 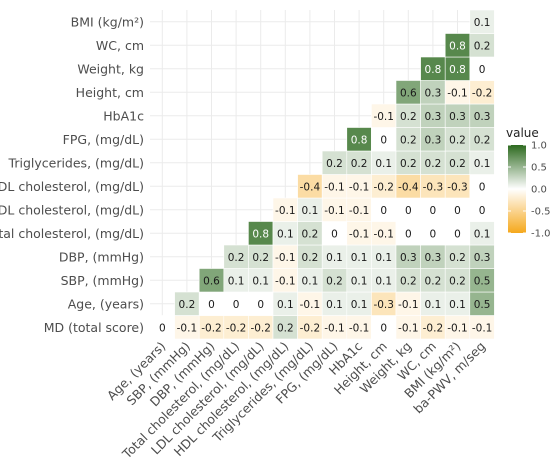 I want to click on row-label: HbA1c, so click(x=123, y=115).